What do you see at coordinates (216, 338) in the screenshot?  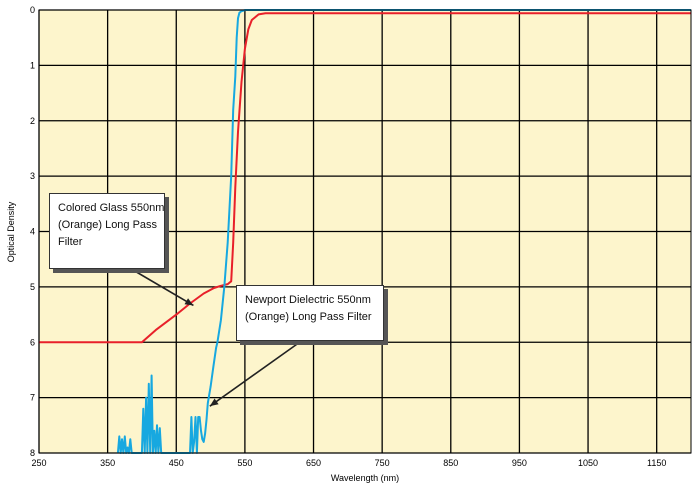 I see `callout-arrows` at bounding box center [216, 338].